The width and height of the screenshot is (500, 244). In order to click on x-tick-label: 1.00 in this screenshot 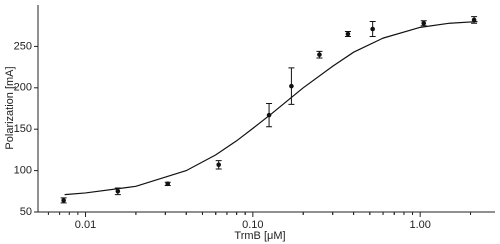, I will do `click(419, 225)`.